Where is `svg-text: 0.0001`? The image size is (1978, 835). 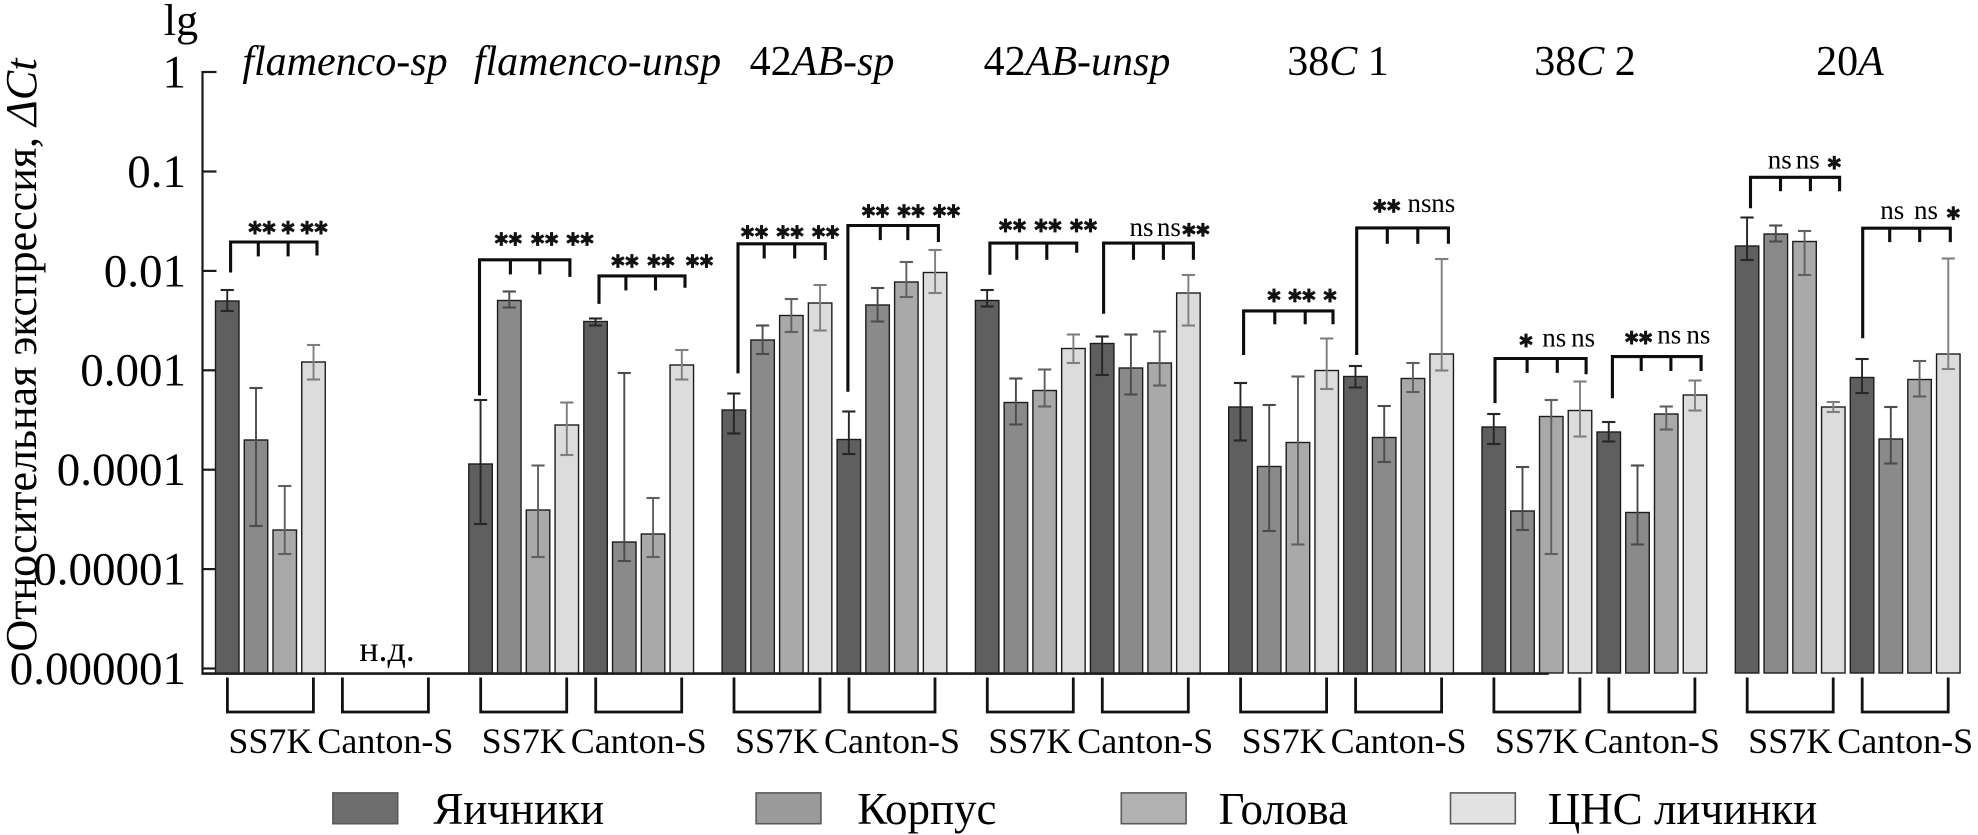
svg-text: 0.0001 is located at coordinates (121, 470).